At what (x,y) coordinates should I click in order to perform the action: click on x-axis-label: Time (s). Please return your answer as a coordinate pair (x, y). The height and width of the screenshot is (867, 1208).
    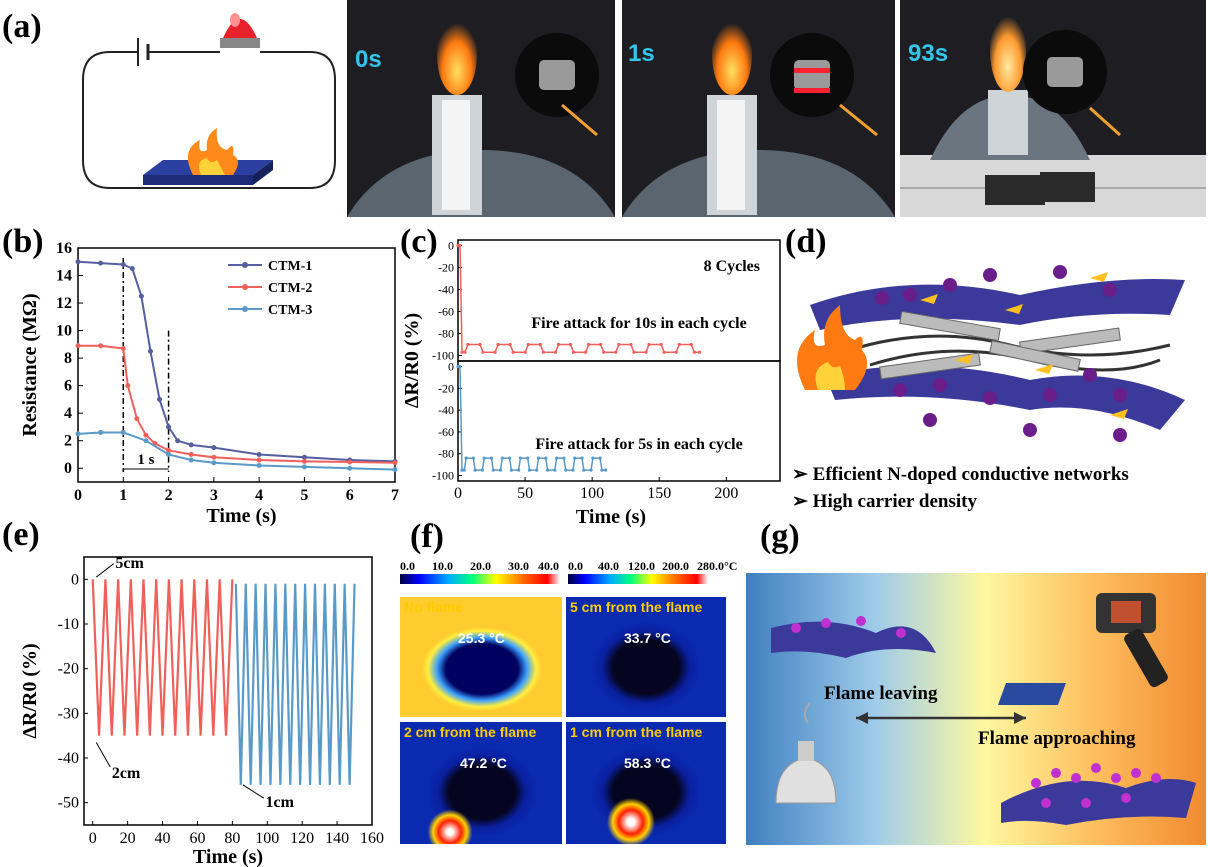
    Looking at the image, I should click on (611, 517).